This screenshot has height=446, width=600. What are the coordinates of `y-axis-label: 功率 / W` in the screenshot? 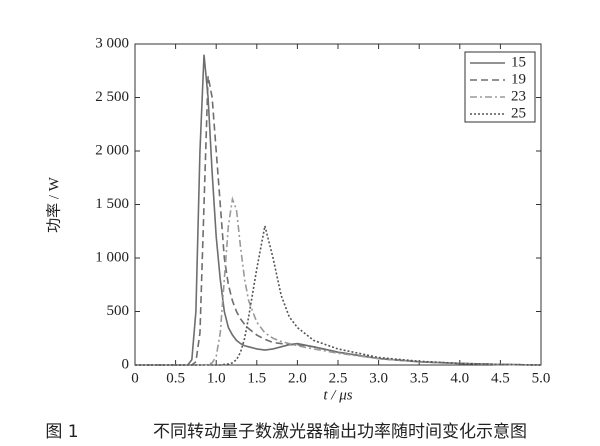 It's located at (53, 204).